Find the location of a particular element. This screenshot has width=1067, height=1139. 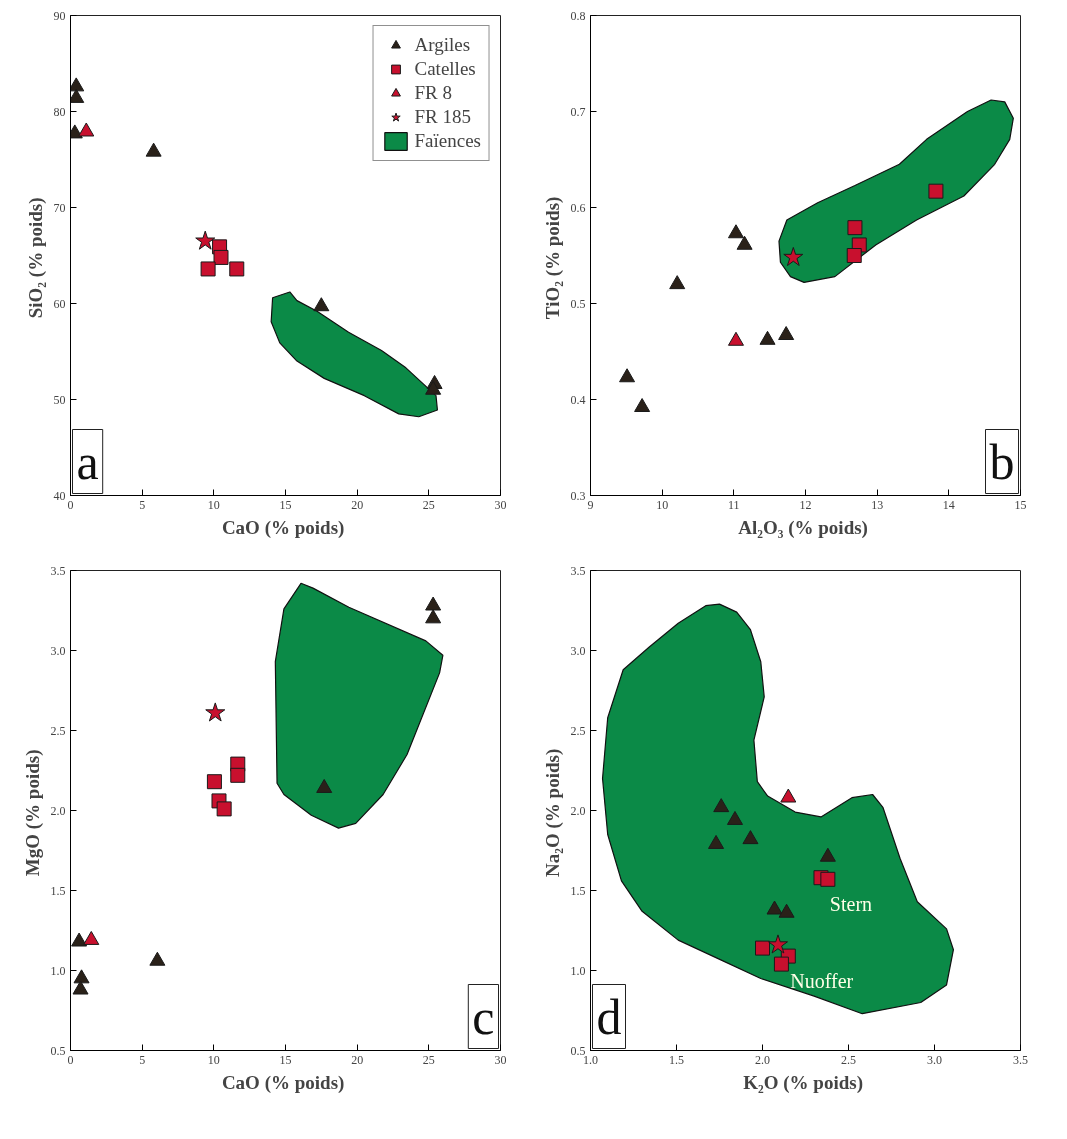

x-tick-label: 2.5 is located at coordinates (848, 1059).